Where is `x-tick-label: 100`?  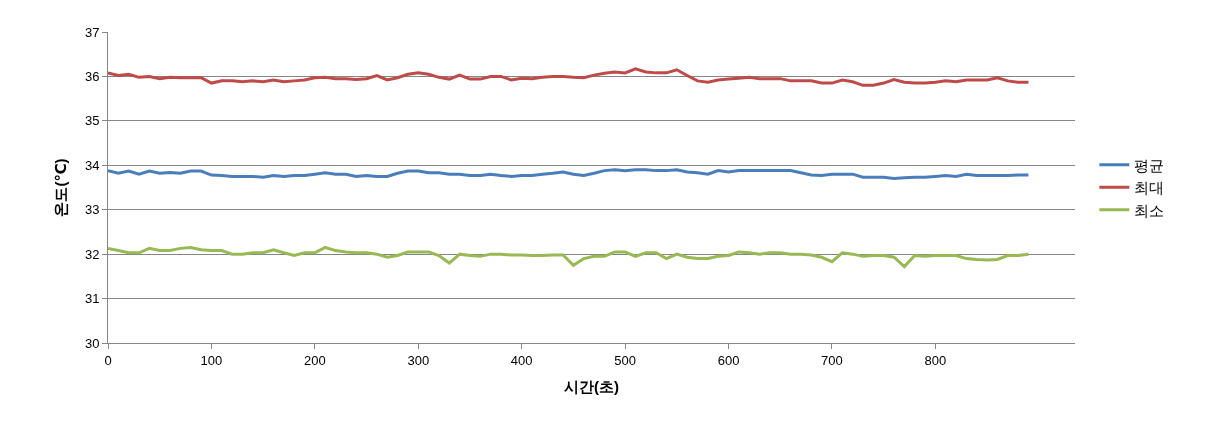
x-tick-label: 100 is located at coordinates (211, 360).